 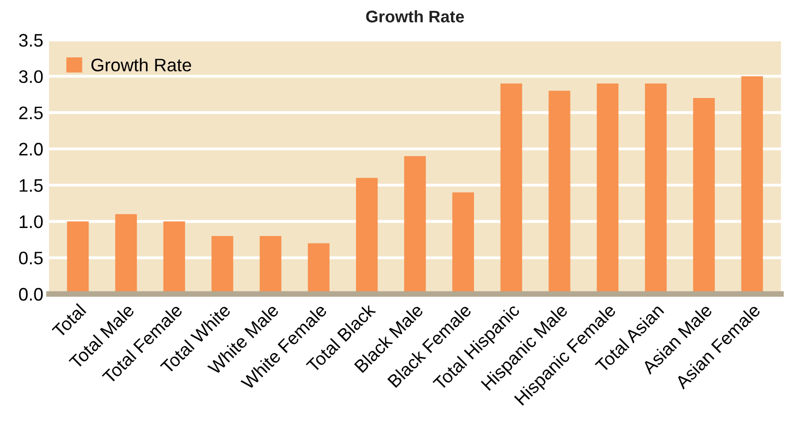 I want to click on y-tick-label: 2.0, so click(x=31, y=149).